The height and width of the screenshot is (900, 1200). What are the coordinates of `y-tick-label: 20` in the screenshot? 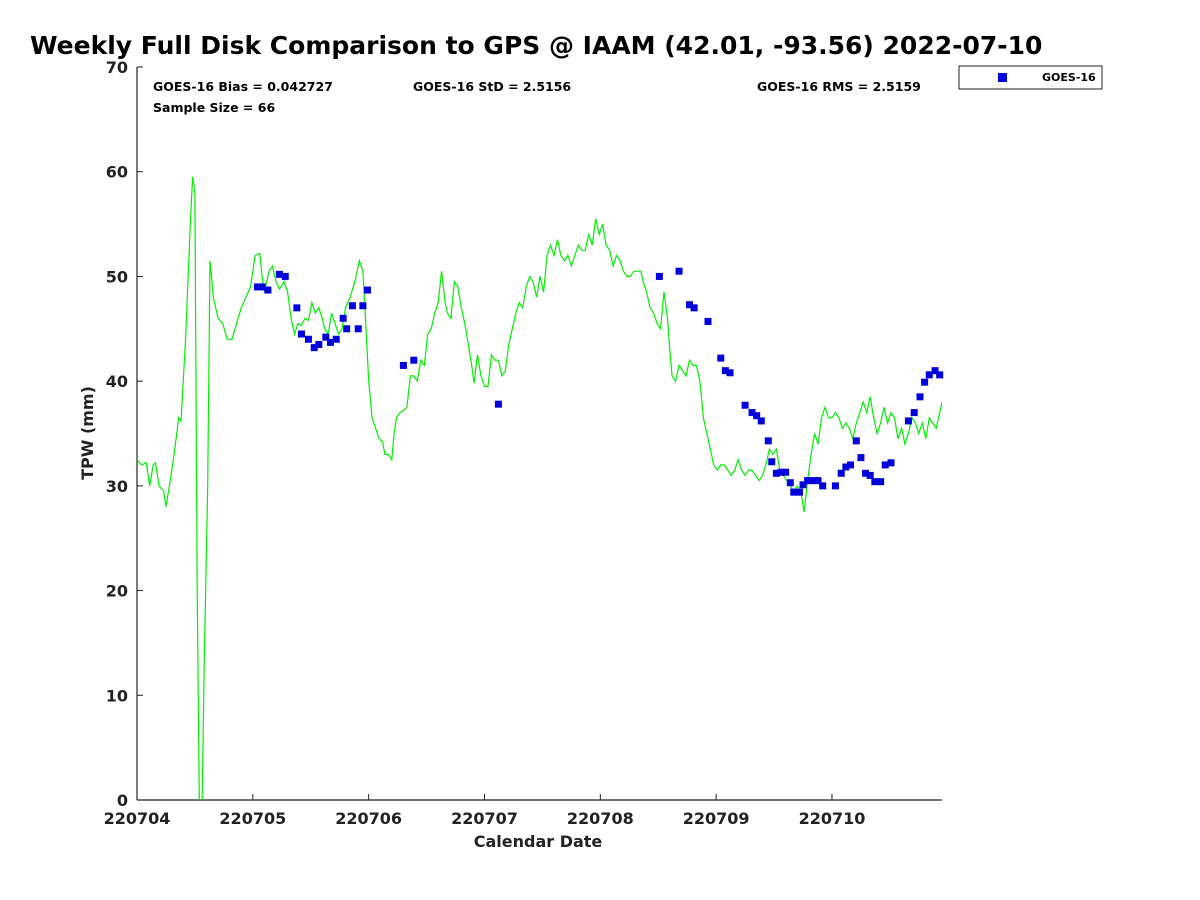 It's located at (117, 591).